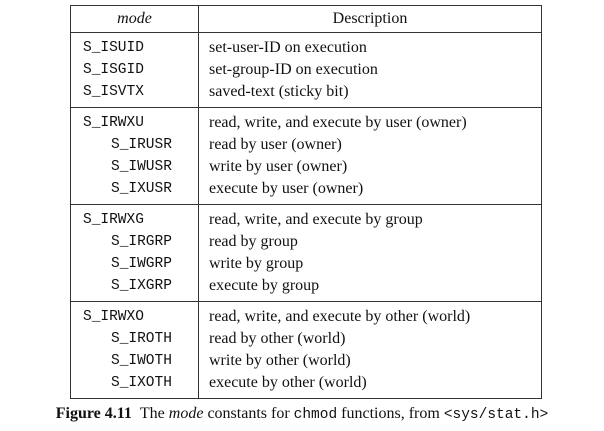 This screenshot has height=431, width=604. What do you see at coordinates (141, 286) in the screenshot?
I see `mode-constant: S_IXGRP` at bounding box center [141, 286].